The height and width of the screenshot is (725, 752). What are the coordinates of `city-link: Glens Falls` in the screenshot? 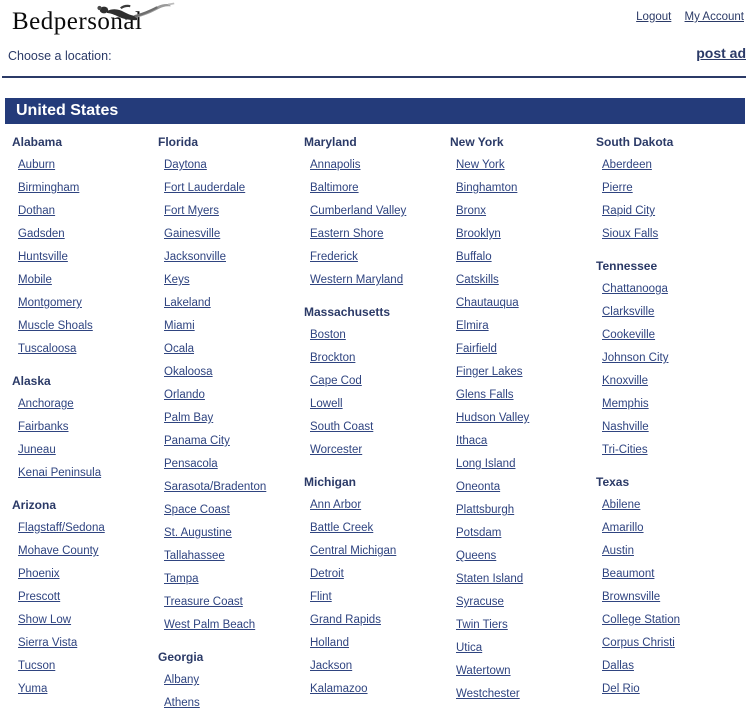 It's located at (485, 395).